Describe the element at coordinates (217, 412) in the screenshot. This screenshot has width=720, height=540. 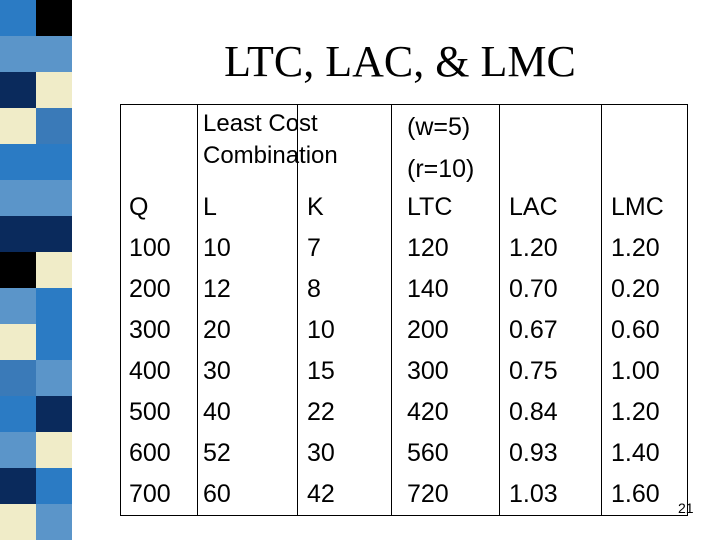
I see `table-cell-l: 40` at that location.